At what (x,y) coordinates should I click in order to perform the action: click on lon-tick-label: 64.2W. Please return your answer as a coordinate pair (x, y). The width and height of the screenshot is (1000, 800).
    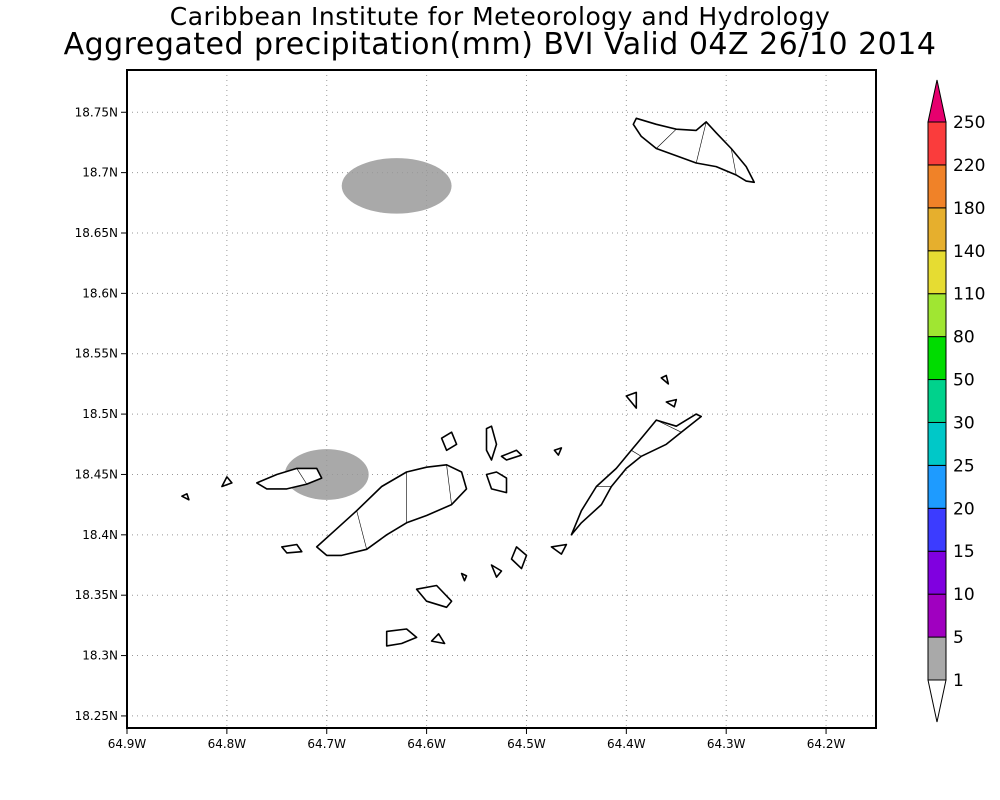
    Looking at the image, I should click on (826, 744).